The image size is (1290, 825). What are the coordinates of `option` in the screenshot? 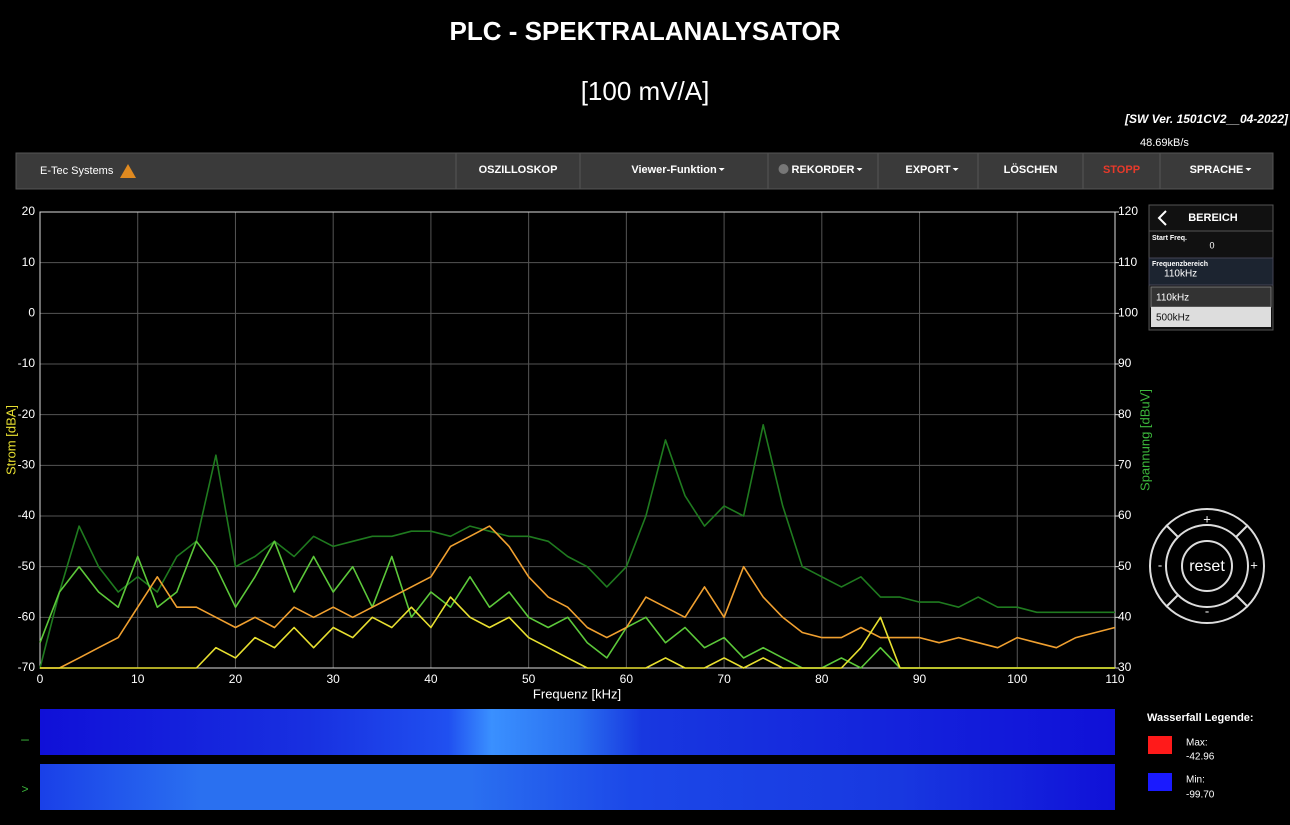 It's located at (1211, 317).